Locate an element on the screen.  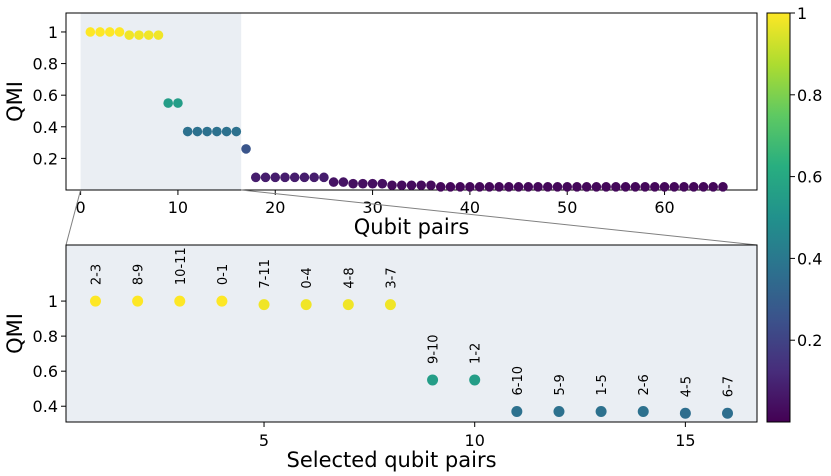
colorbar-ticks: 0.2 0.4 0.6 0.8 1 is located at coordinates (806, 177).